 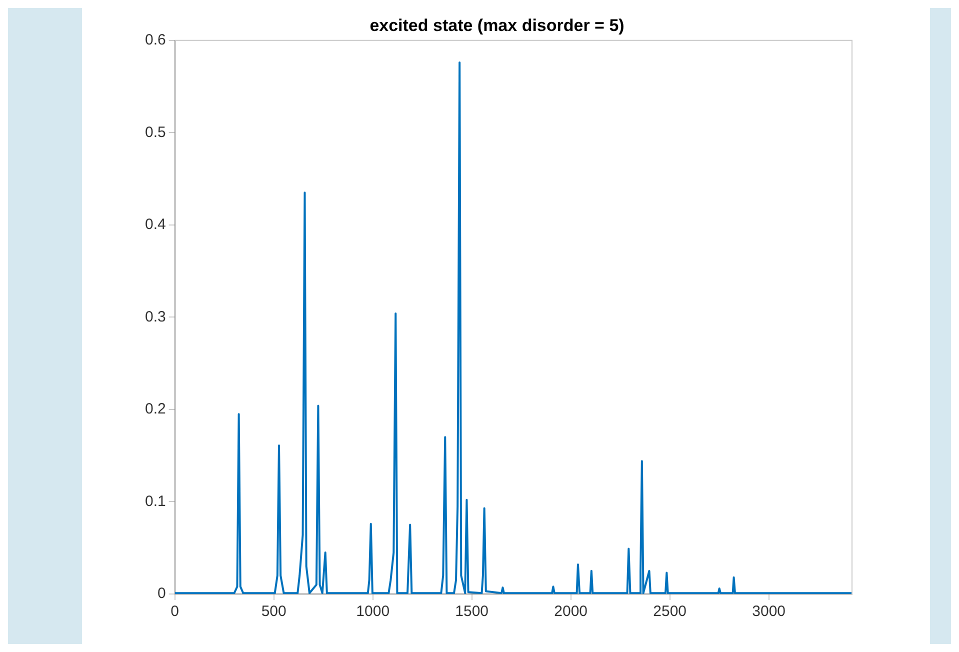 I want to click on x-tick-label: 1500, so click(x=472, y=611).